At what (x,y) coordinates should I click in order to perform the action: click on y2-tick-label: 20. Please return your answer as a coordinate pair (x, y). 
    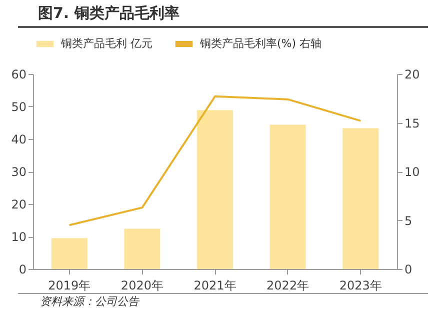
    Looking at the image, I should click on (412, 75).